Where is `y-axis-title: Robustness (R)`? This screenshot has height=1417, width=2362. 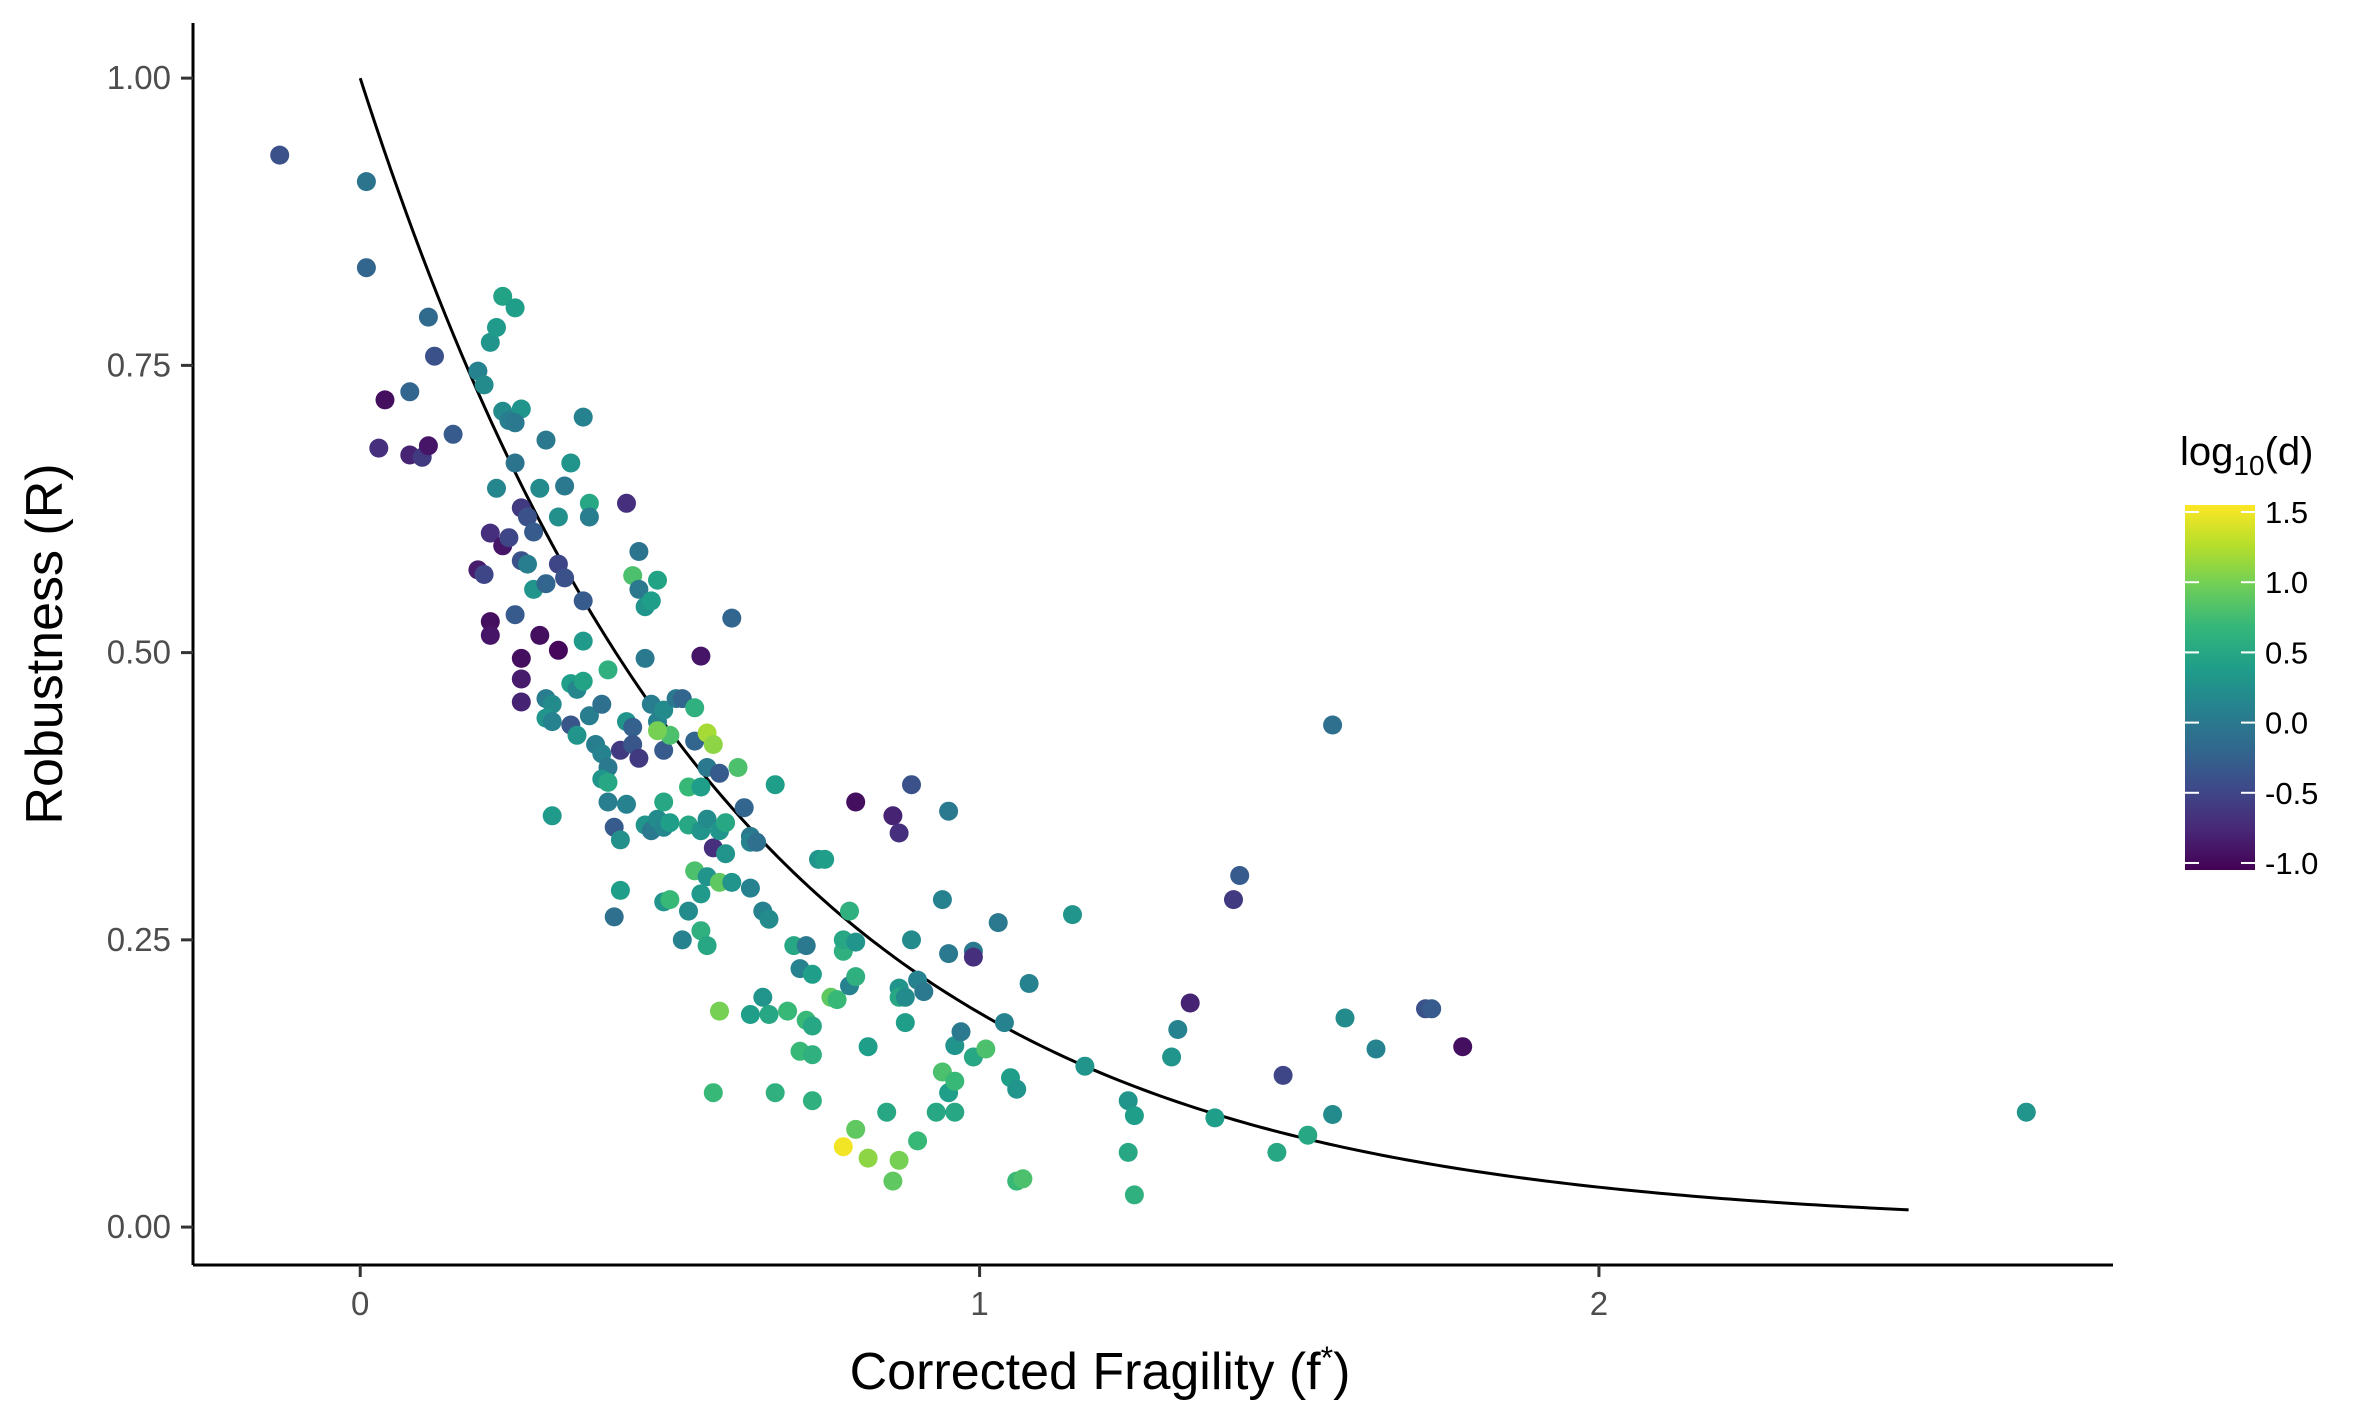 y-axis-title: Robustness (R) is located at coordinates (45, 643).